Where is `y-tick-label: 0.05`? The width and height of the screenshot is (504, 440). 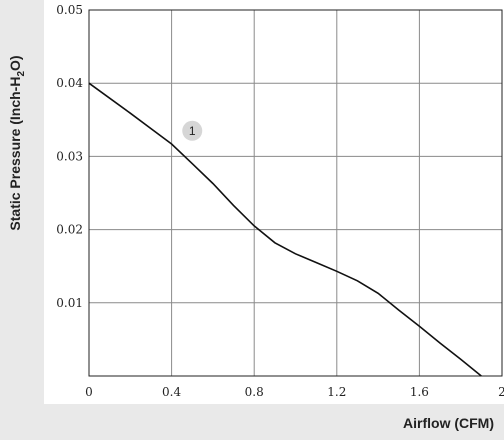
y-tick-label: 0.05 is located at coordinates (69, 10).